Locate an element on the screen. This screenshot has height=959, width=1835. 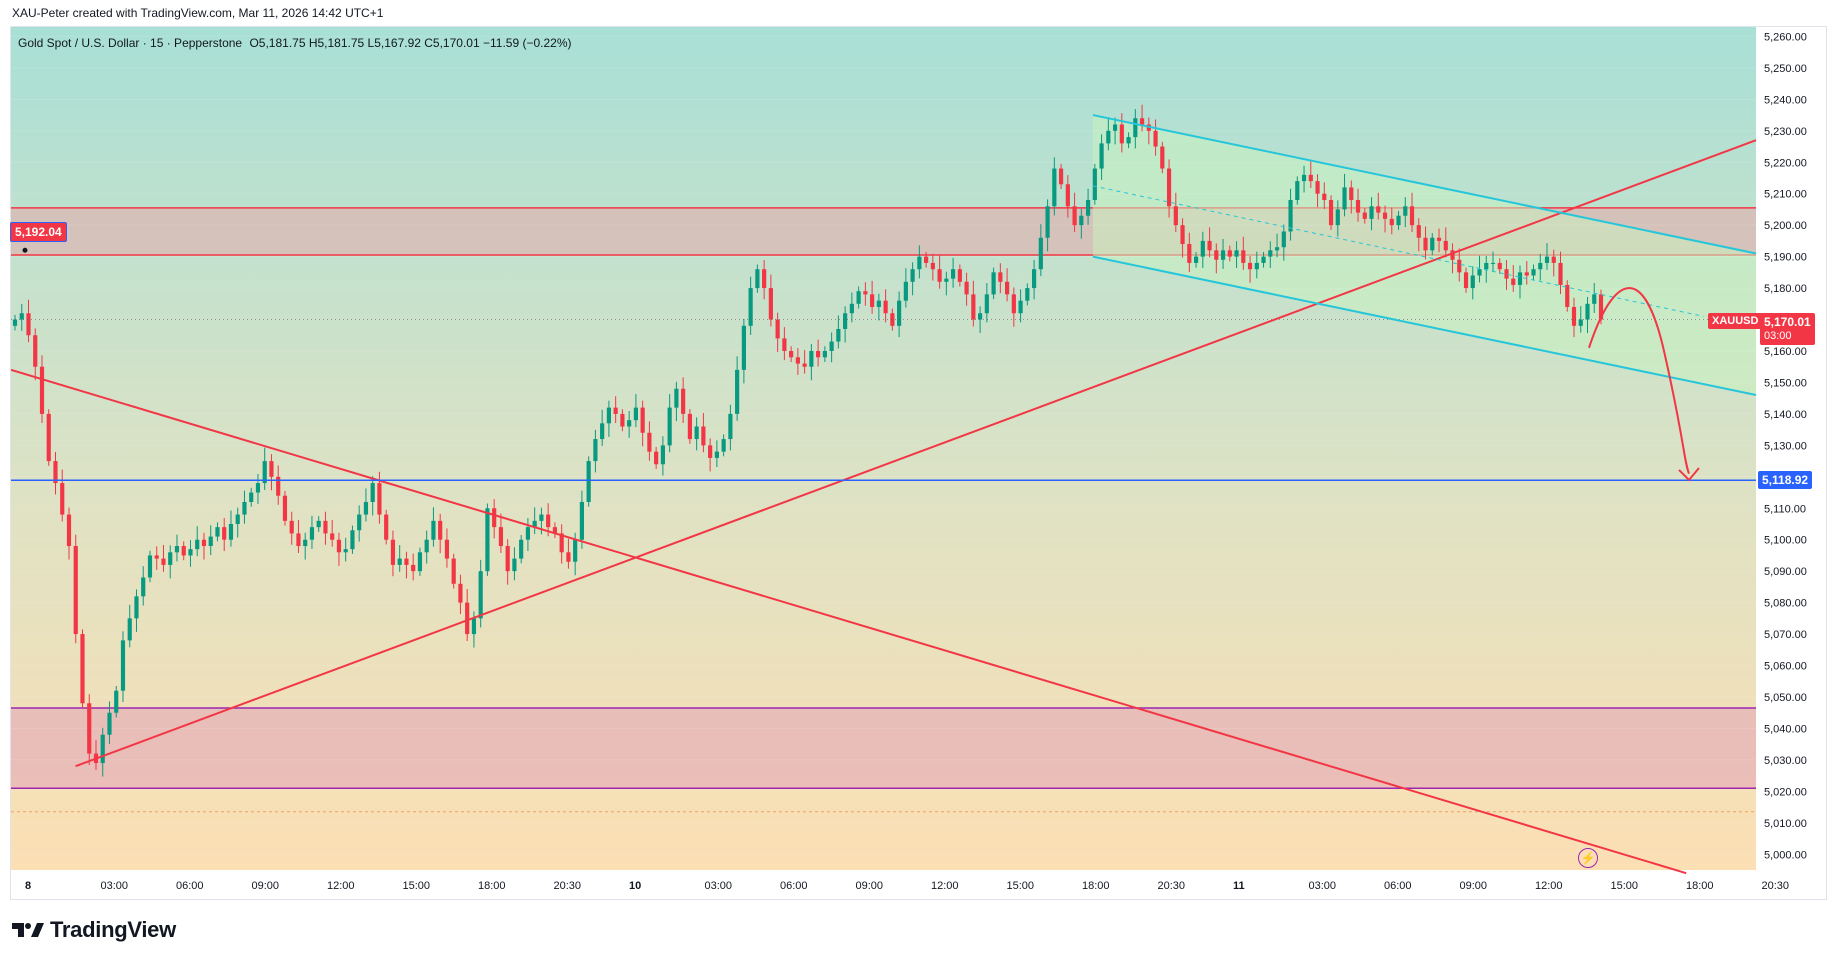
tradingview-logo-icon is located at coordinates (28, 930).